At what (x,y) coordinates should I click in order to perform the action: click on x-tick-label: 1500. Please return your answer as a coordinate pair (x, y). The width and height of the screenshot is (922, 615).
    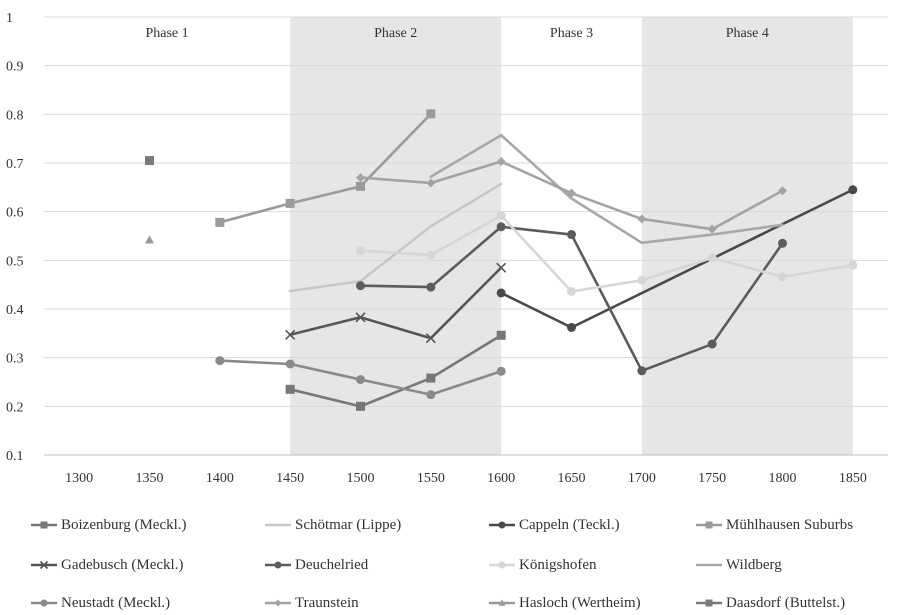
    Looking at the image, I should click on (361, 478).